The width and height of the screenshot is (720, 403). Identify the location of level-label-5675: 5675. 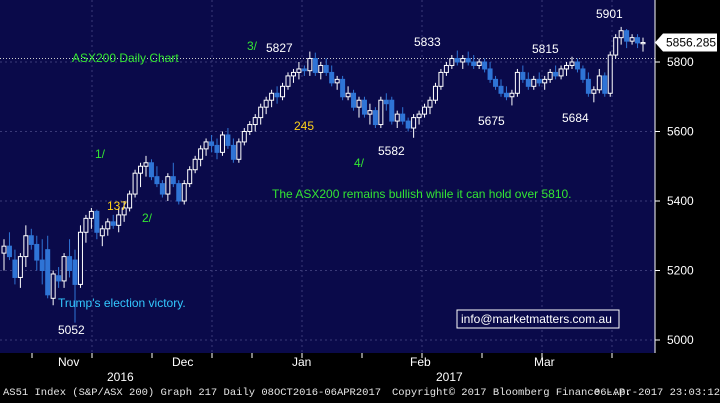
(491, 121).